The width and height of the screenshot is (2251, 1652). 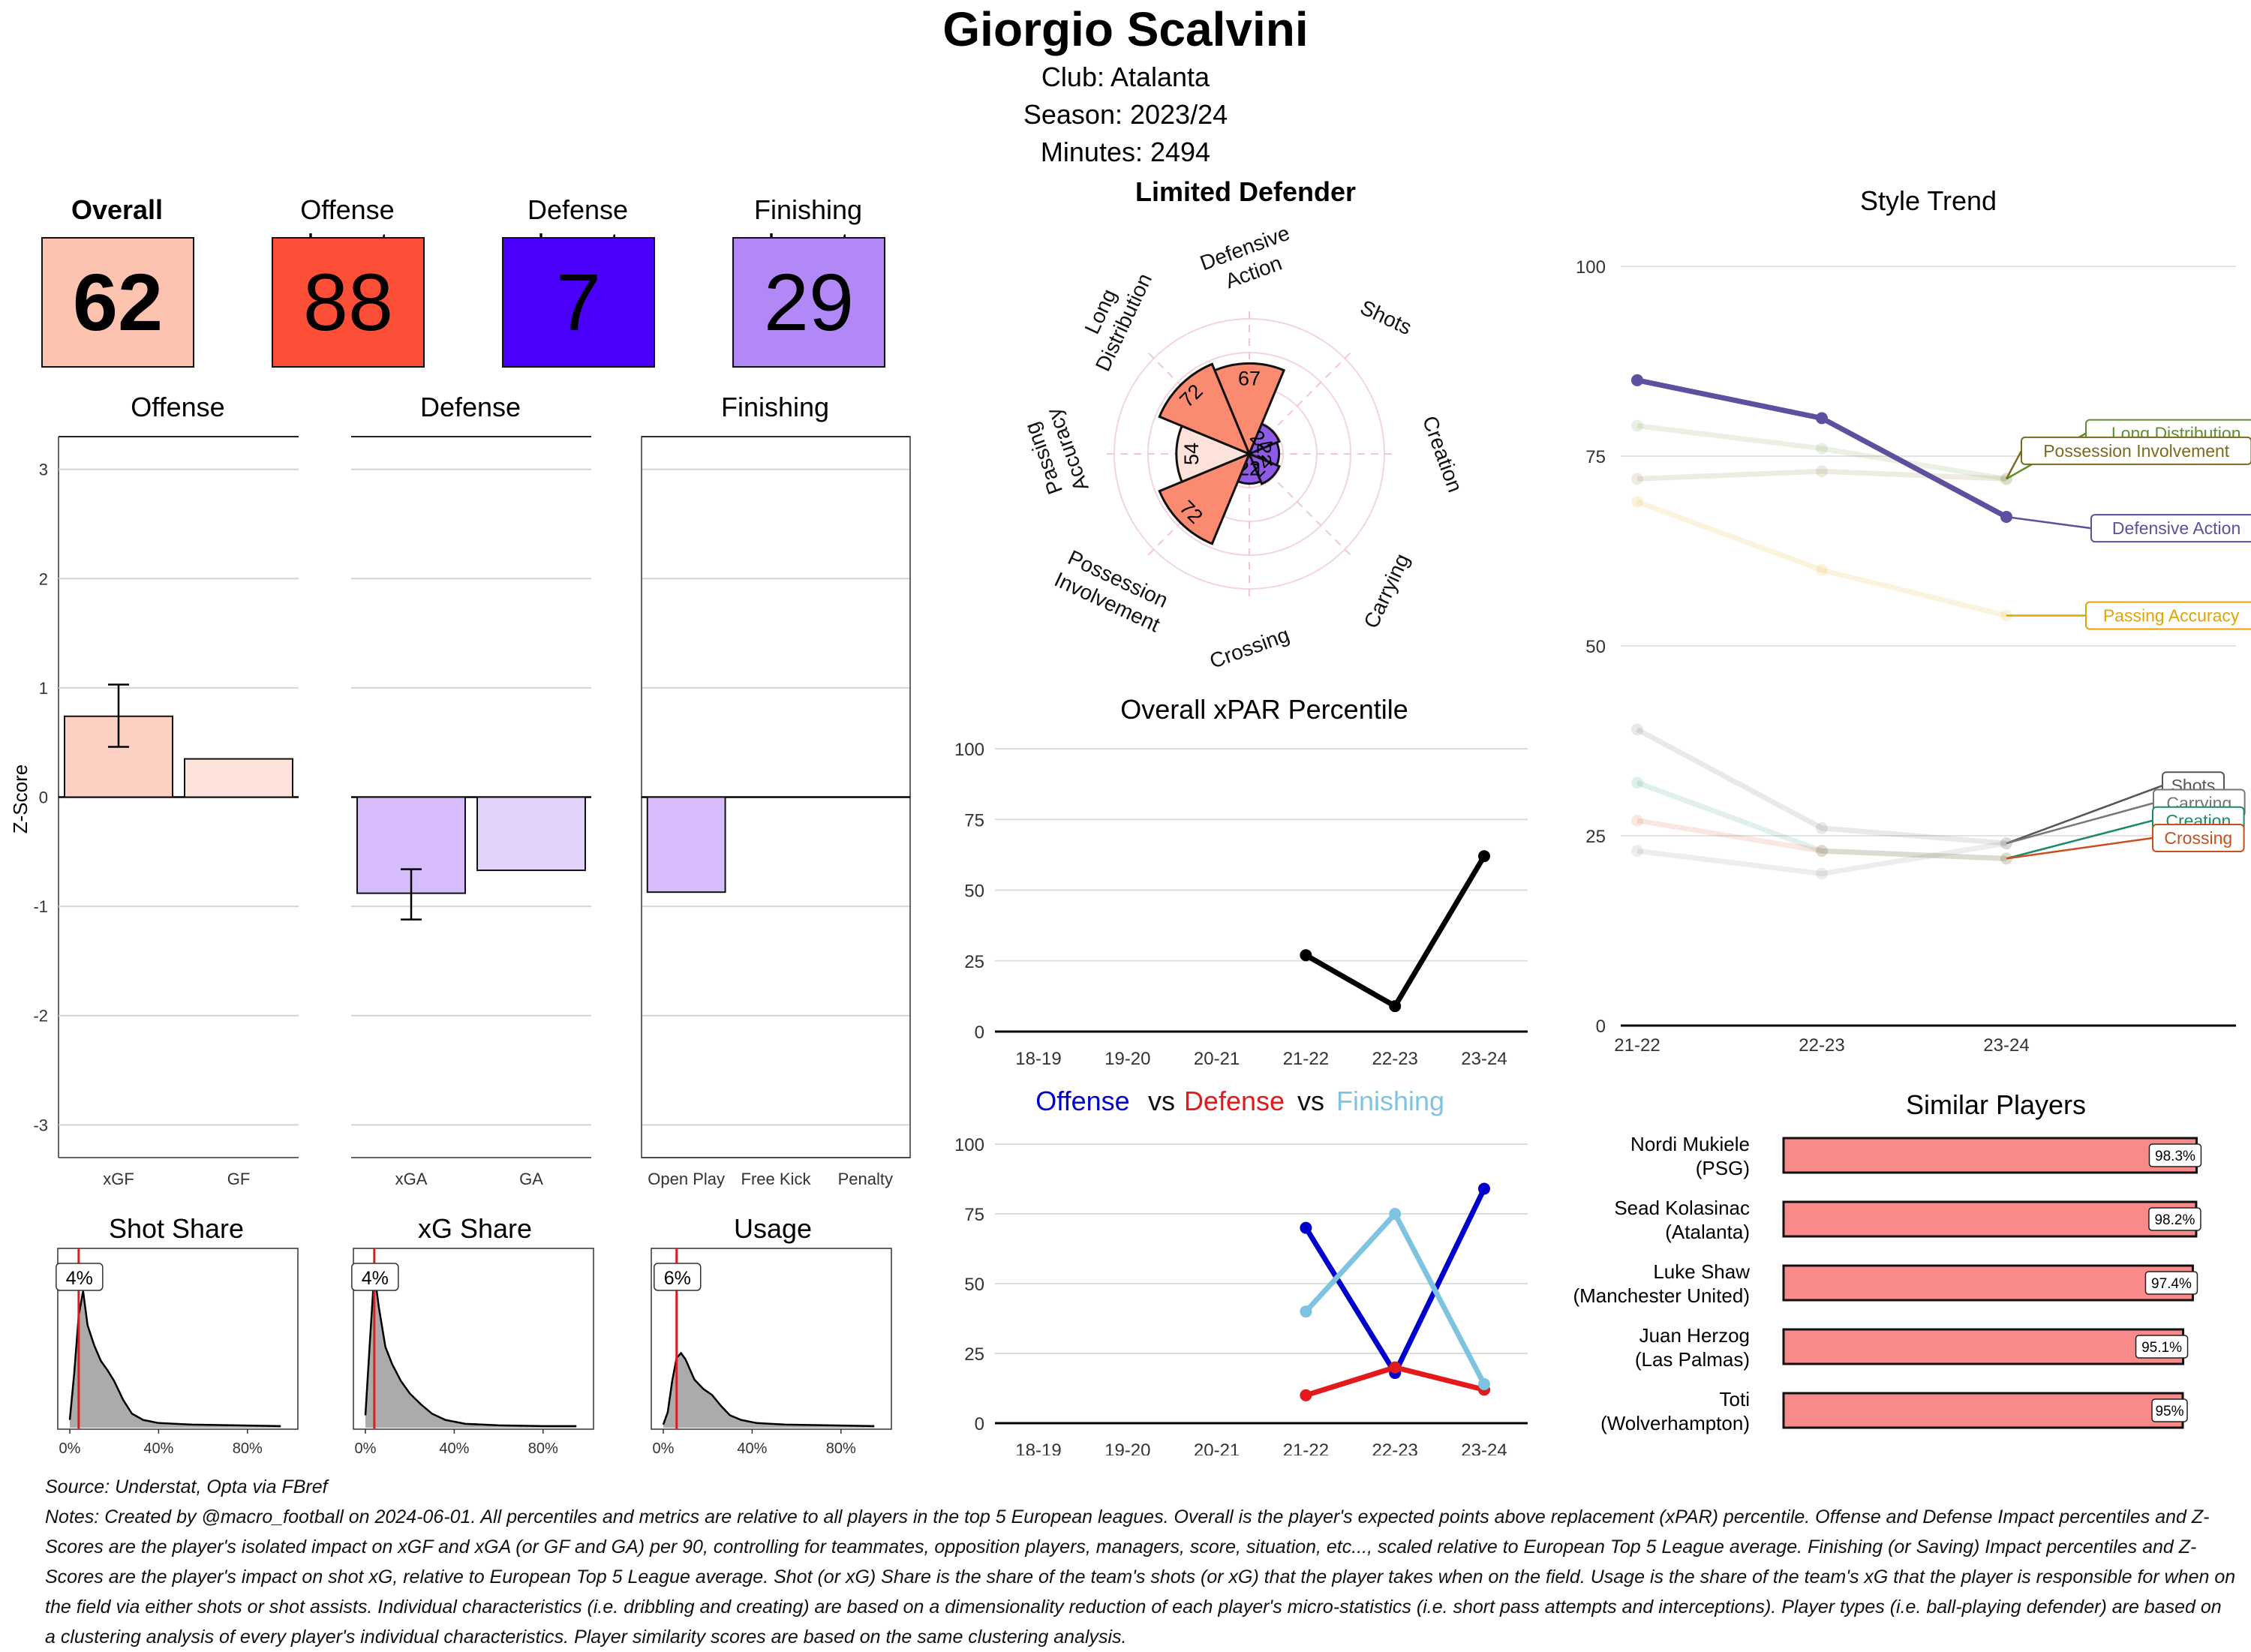 I want to click on trend-point-defensive-action, so click(x=1637, y=380).